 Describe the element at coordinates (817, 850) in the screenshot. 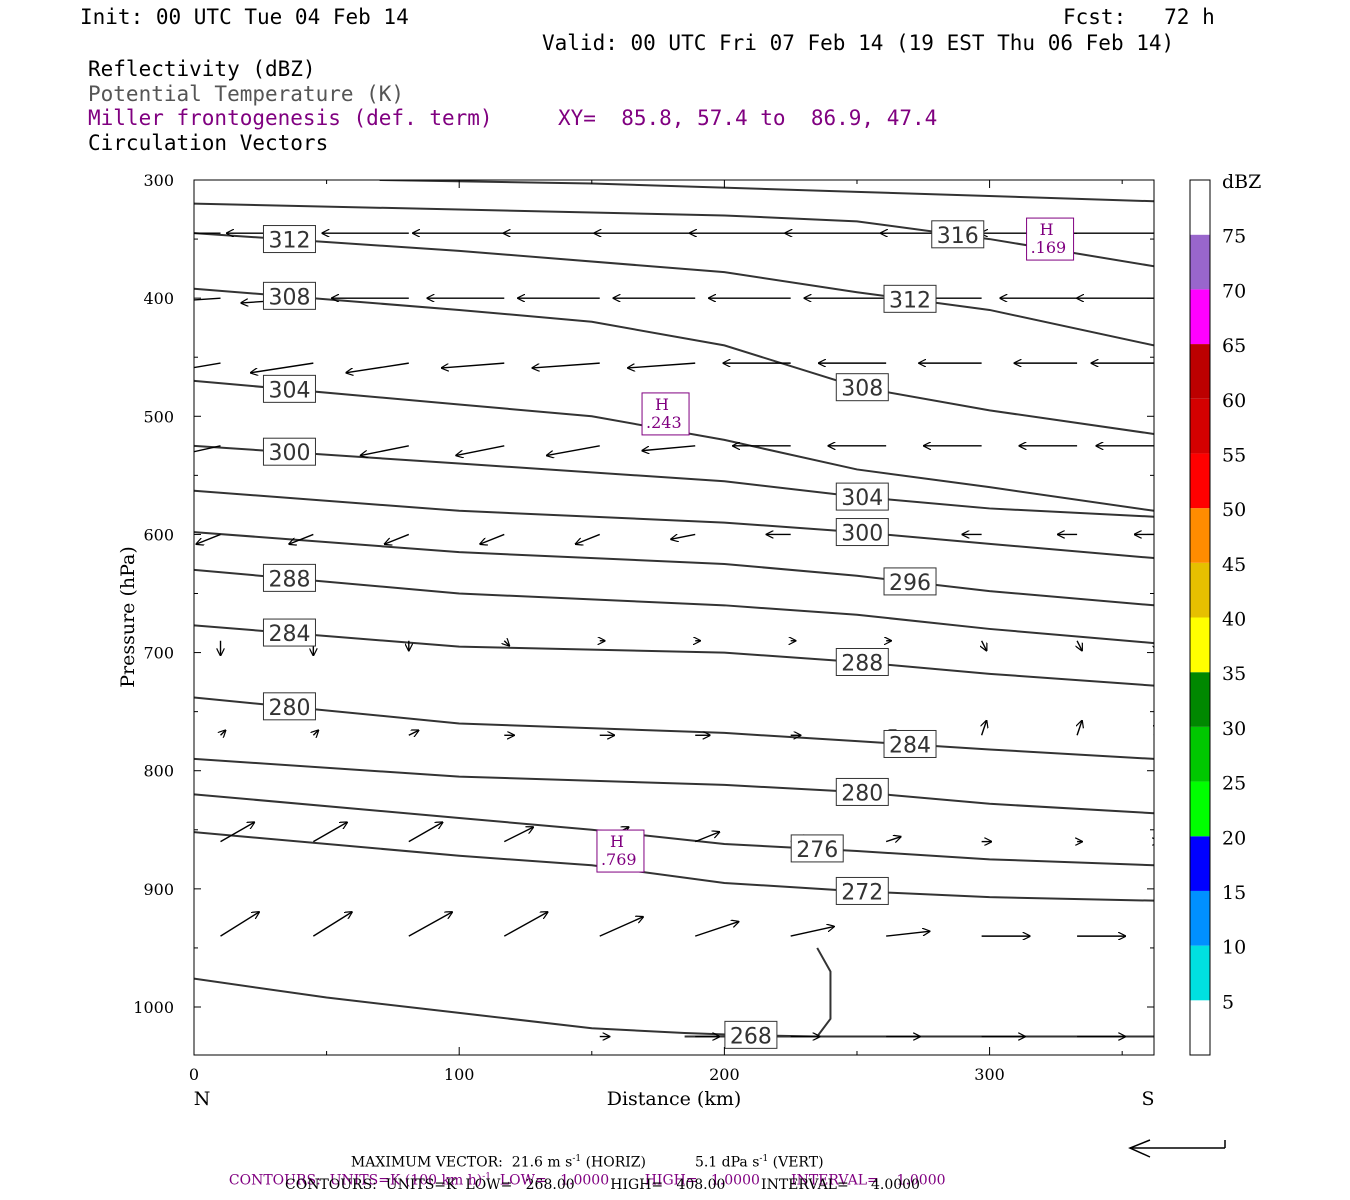

I see `svg-text: 276` at that location.